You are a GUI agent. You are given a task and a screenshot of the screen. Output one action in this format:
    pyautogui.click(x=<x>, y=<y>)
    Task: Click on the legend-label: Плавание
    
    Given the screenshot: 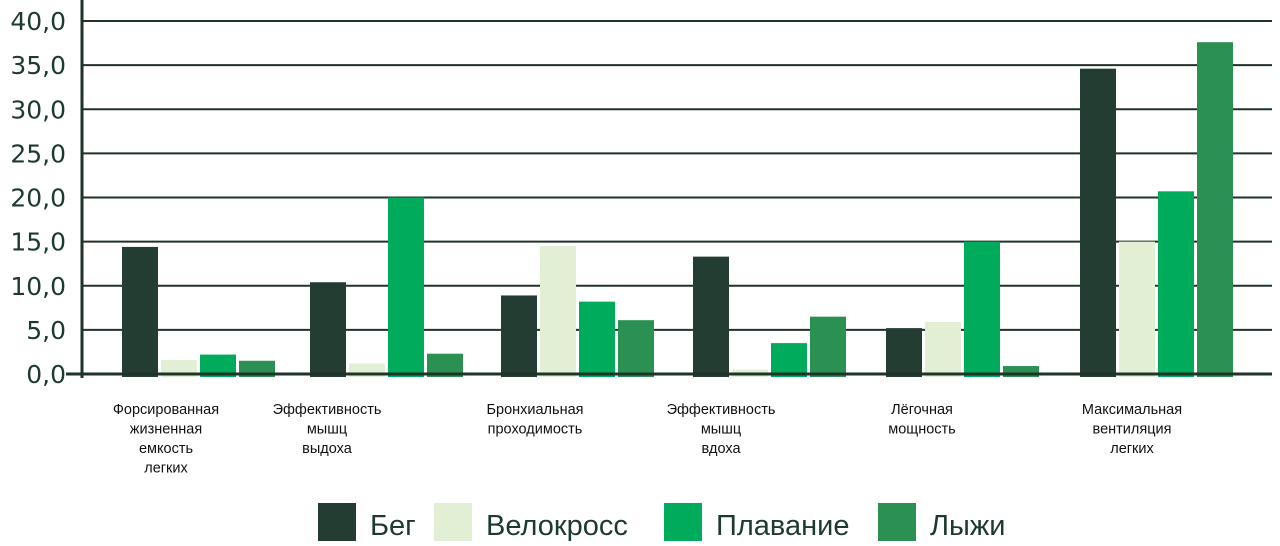 What is the action you would take?
    pyautogui.click(x=782, y=526)
    